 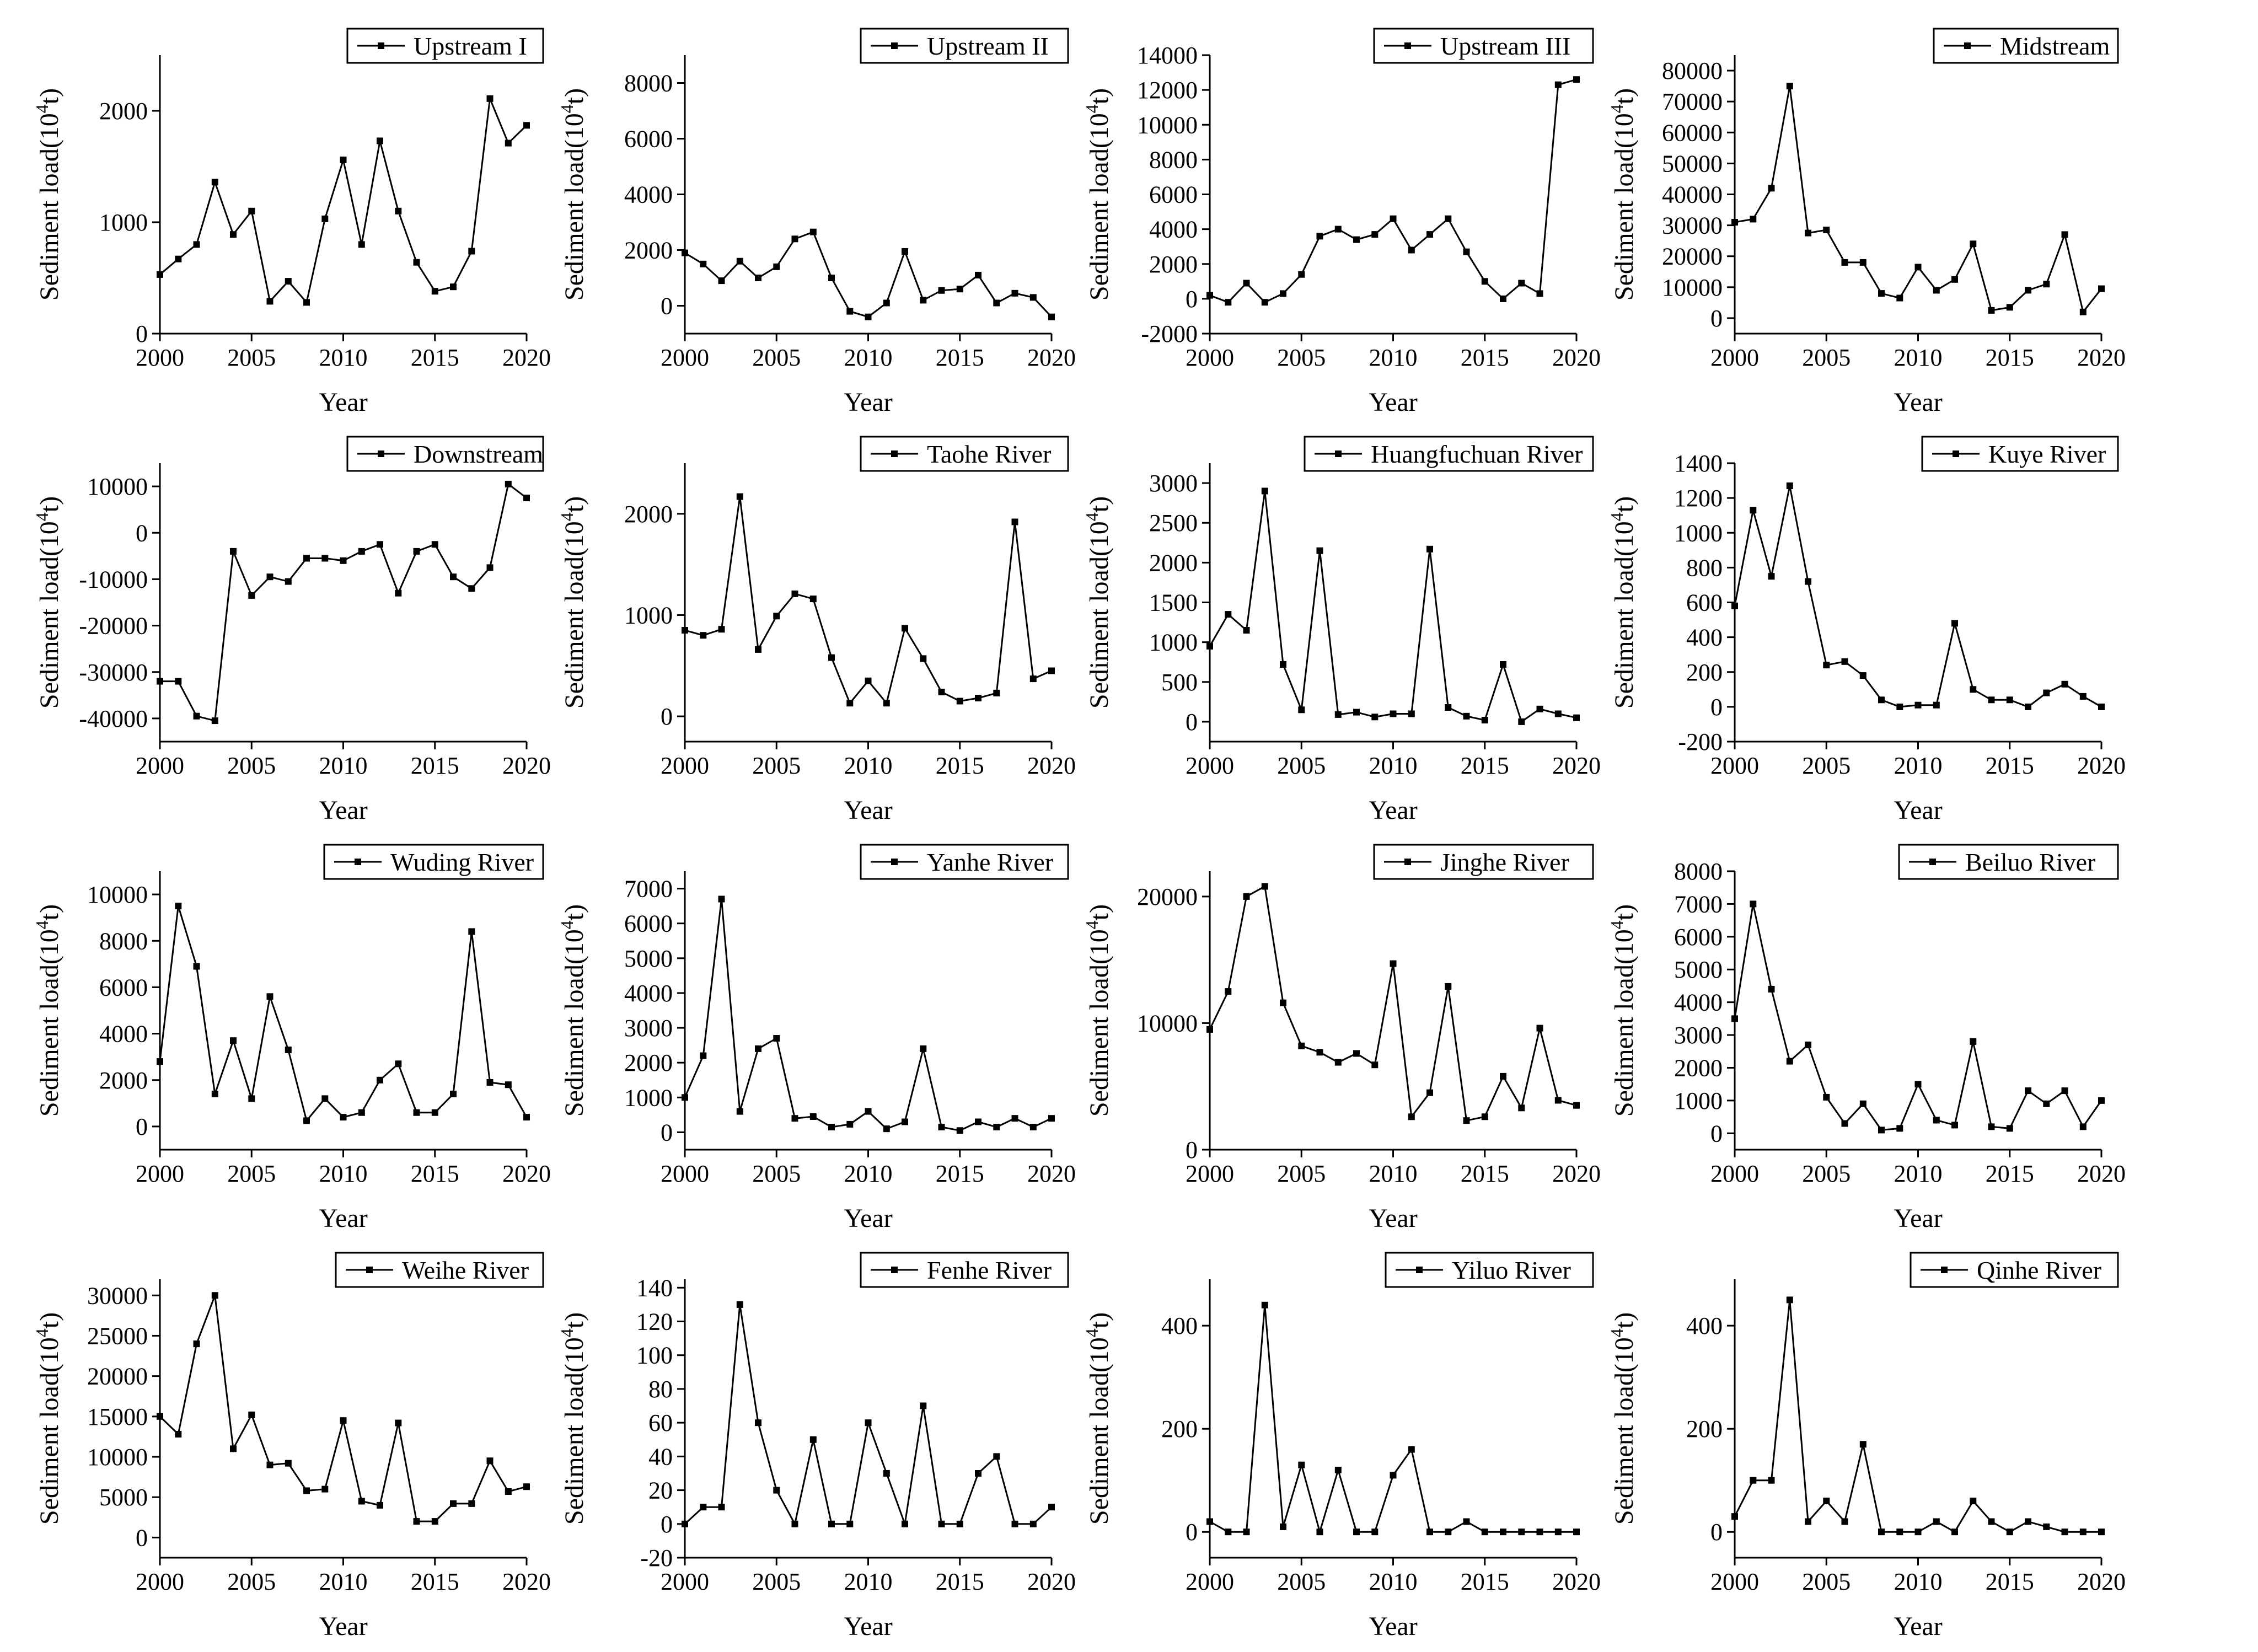 What do you see at coordinates (1180, 682) in the screenshot?
I see `y-tick-label: 500` at bounding box center [1180, 682].